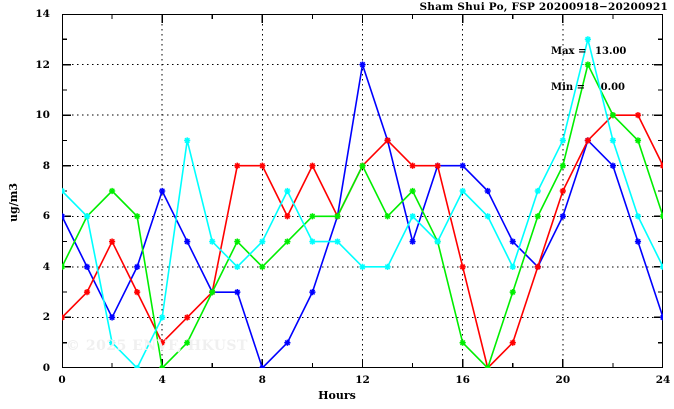 This screenshot has height=409, width=674. What do you see at coordinates (337, 395) in the screenshot?
I see `x-axis-label: Hours` at bounding box center [337, 395].